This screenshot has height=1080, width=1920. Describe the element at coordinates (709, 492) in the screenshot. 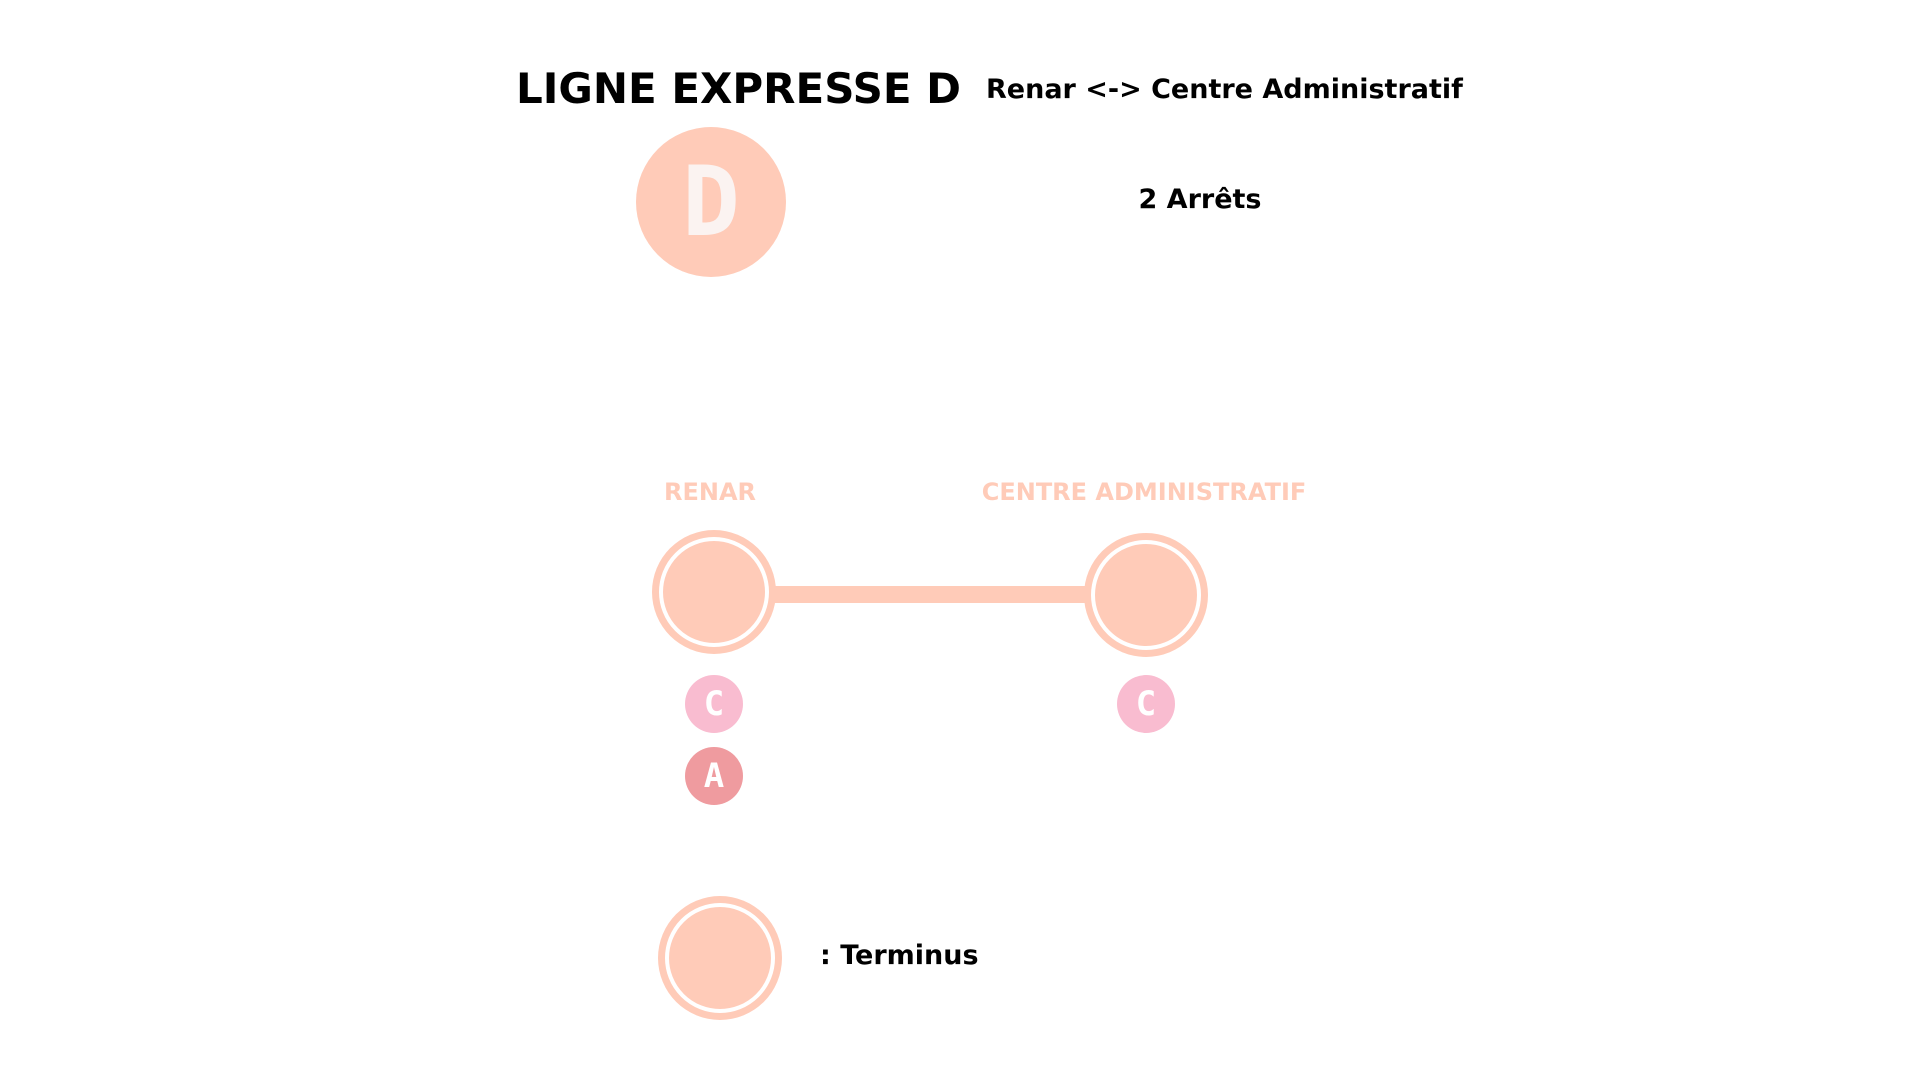

I see `stop-label-renar: RENAR` at that location.